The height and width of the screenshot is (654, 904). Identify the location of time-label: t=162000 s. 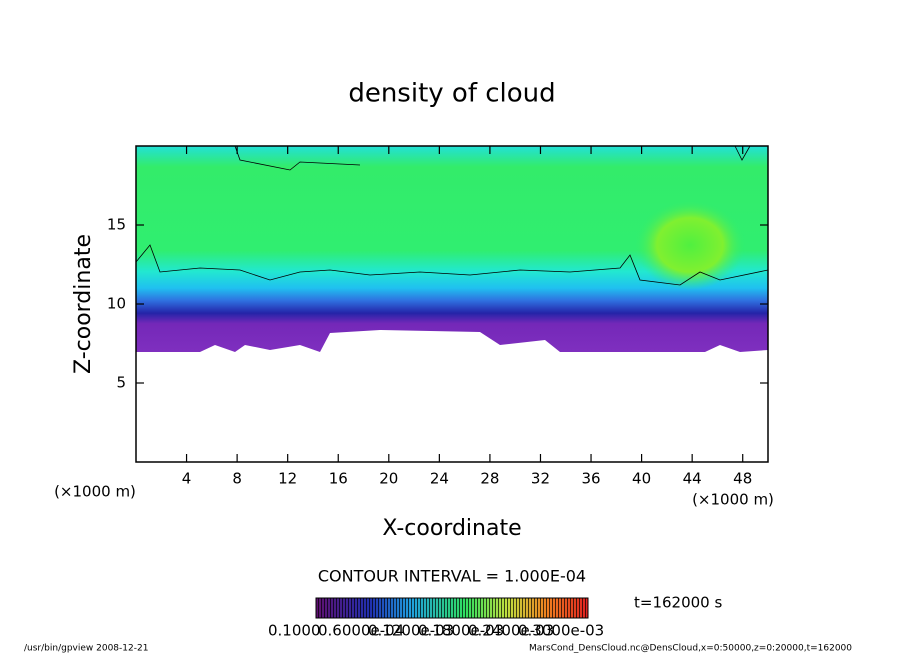
(678, 603).